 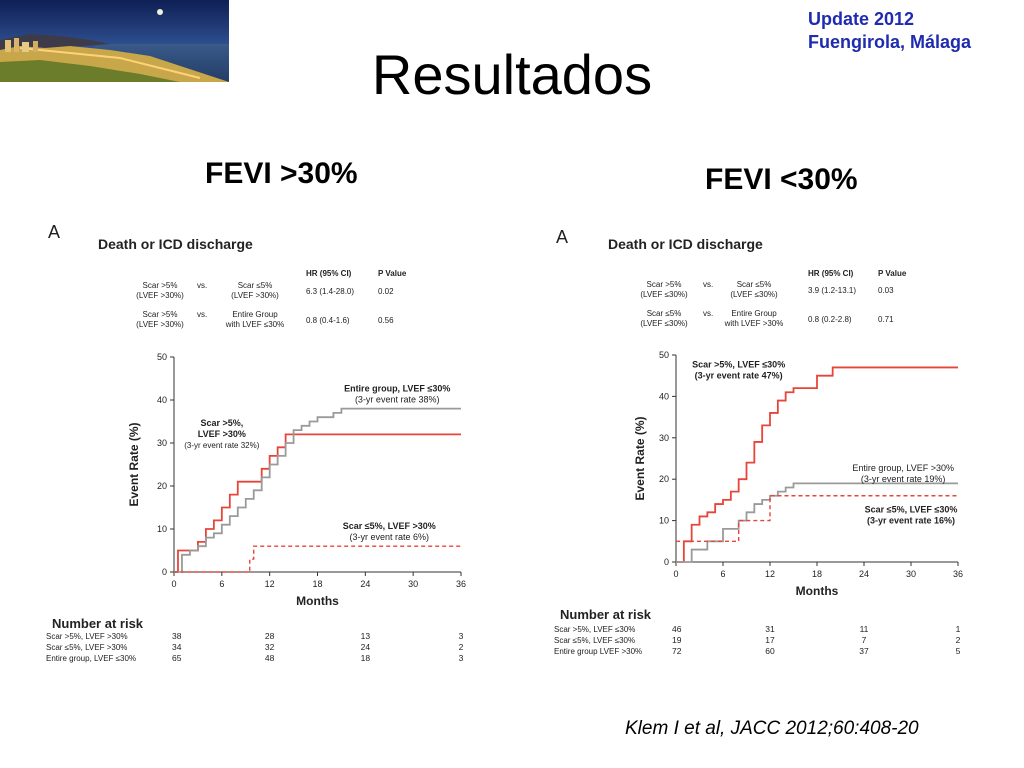 I want to click on hr-row-right-label: (LVEF ≤30%), so click(x=754, y=294).